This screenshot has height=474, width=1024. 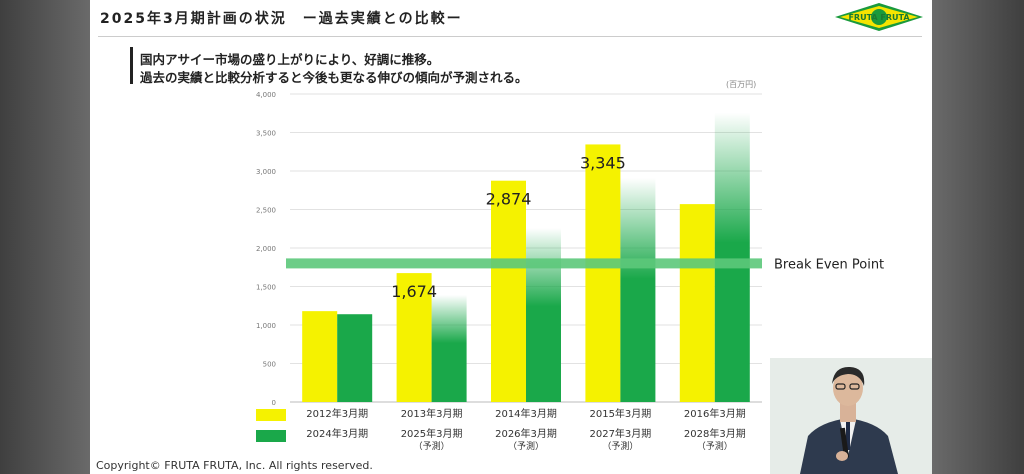 What do you see at coordinates (266, 326) in the screenshot?
I see `y-tick-label: 1,000` at bounding box center [266, 326].